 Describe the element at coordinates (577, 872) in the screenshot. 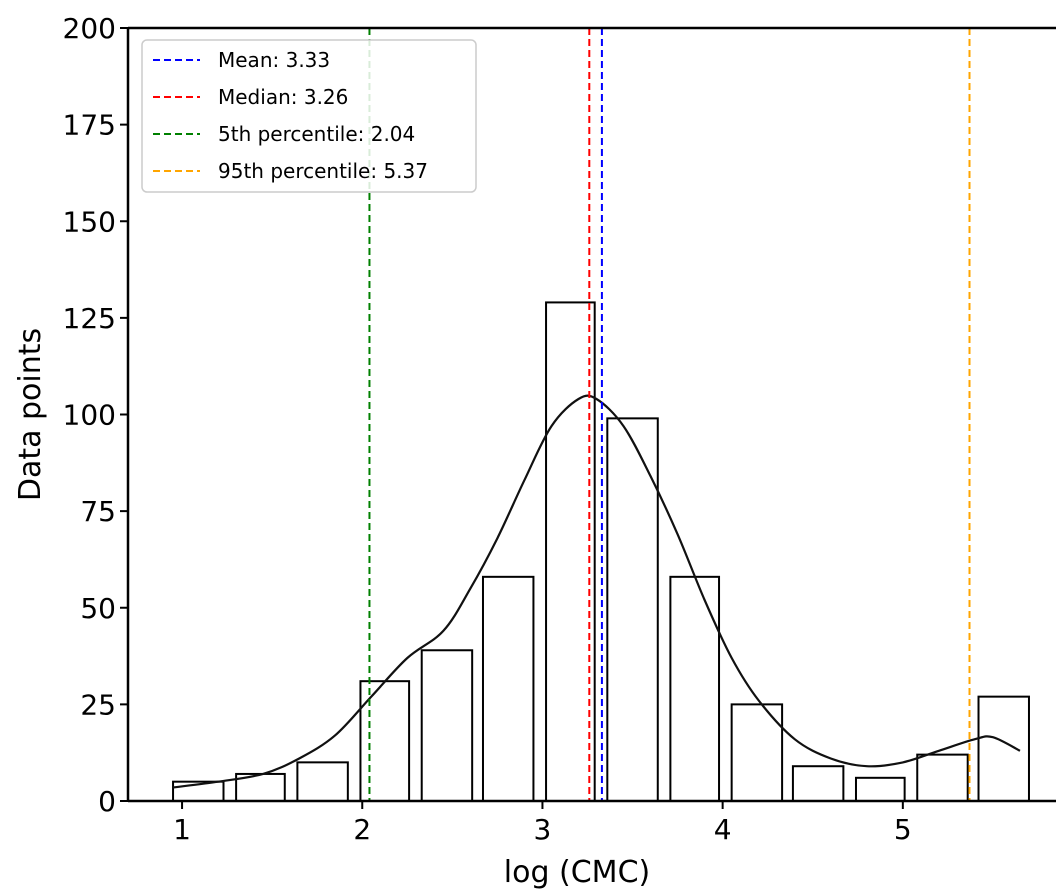

I see `x-axis-label: log (CMC)` at that location.